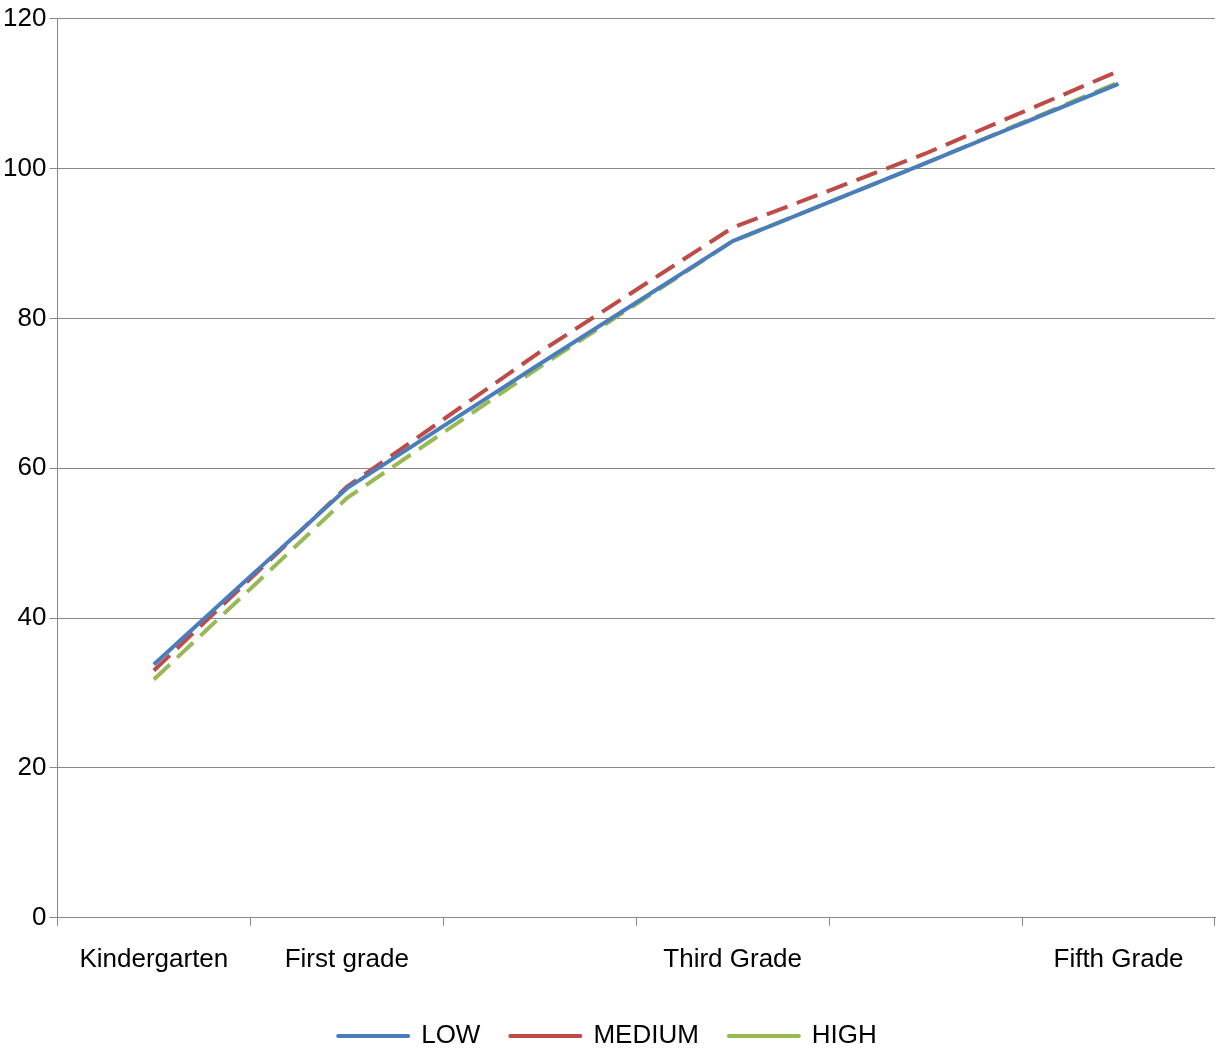  Describe the element at coordinates (32, 316) in the screenshot. I see `y-tick-label: 80` at that location.